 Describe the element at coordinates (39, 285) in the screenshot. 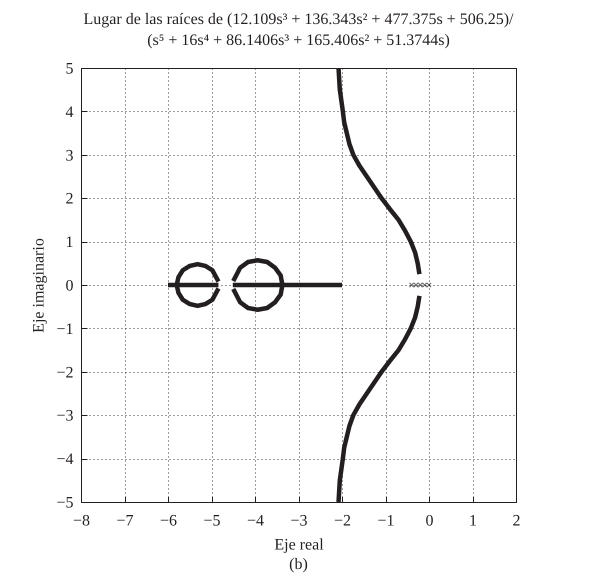

I see `y-axis-title: Eje imaginario` at that location.